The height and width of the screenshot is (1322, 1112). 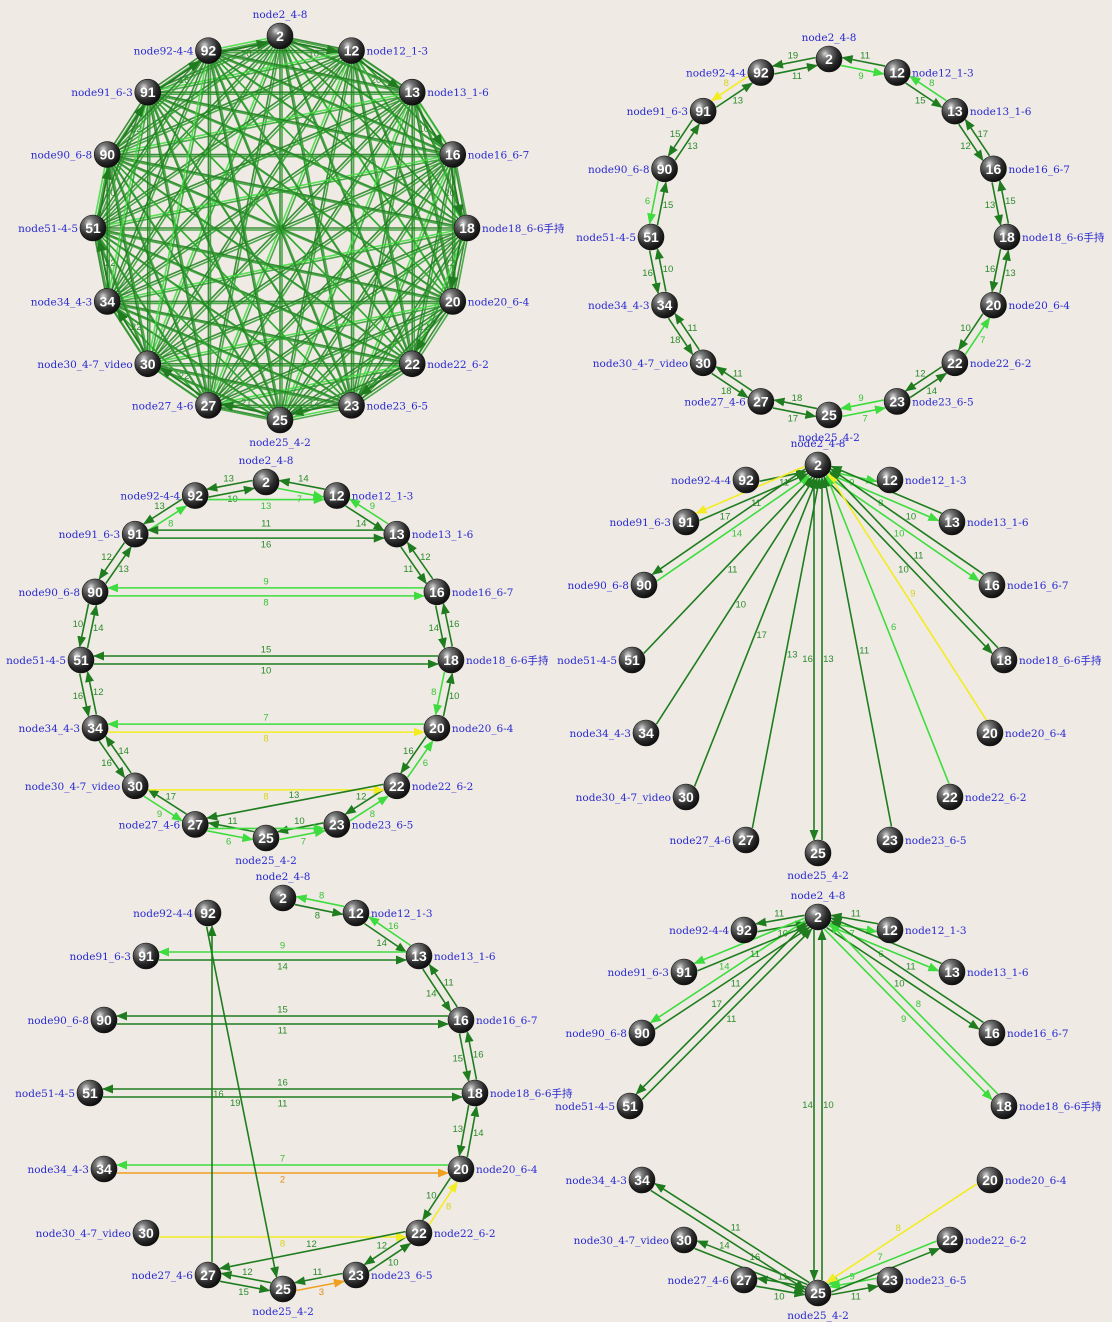 I want to click on node-16: 16 node16_6-7, so click(x=468, y=592).